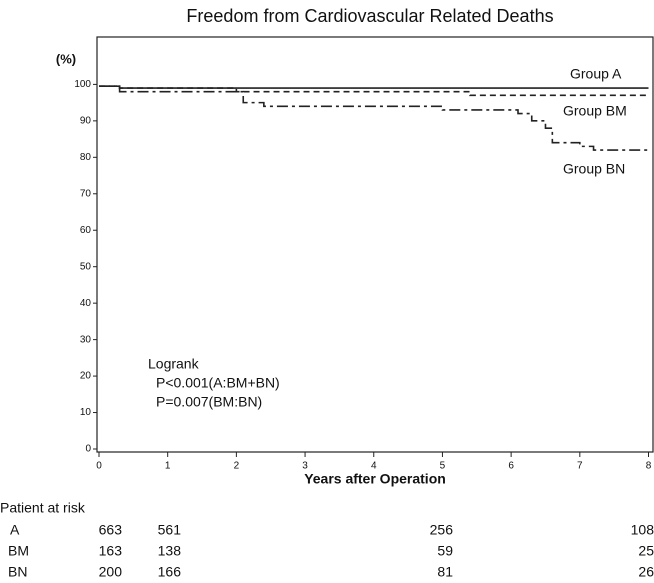  I want to click on x-tick-label: 5, so click(443, 466).